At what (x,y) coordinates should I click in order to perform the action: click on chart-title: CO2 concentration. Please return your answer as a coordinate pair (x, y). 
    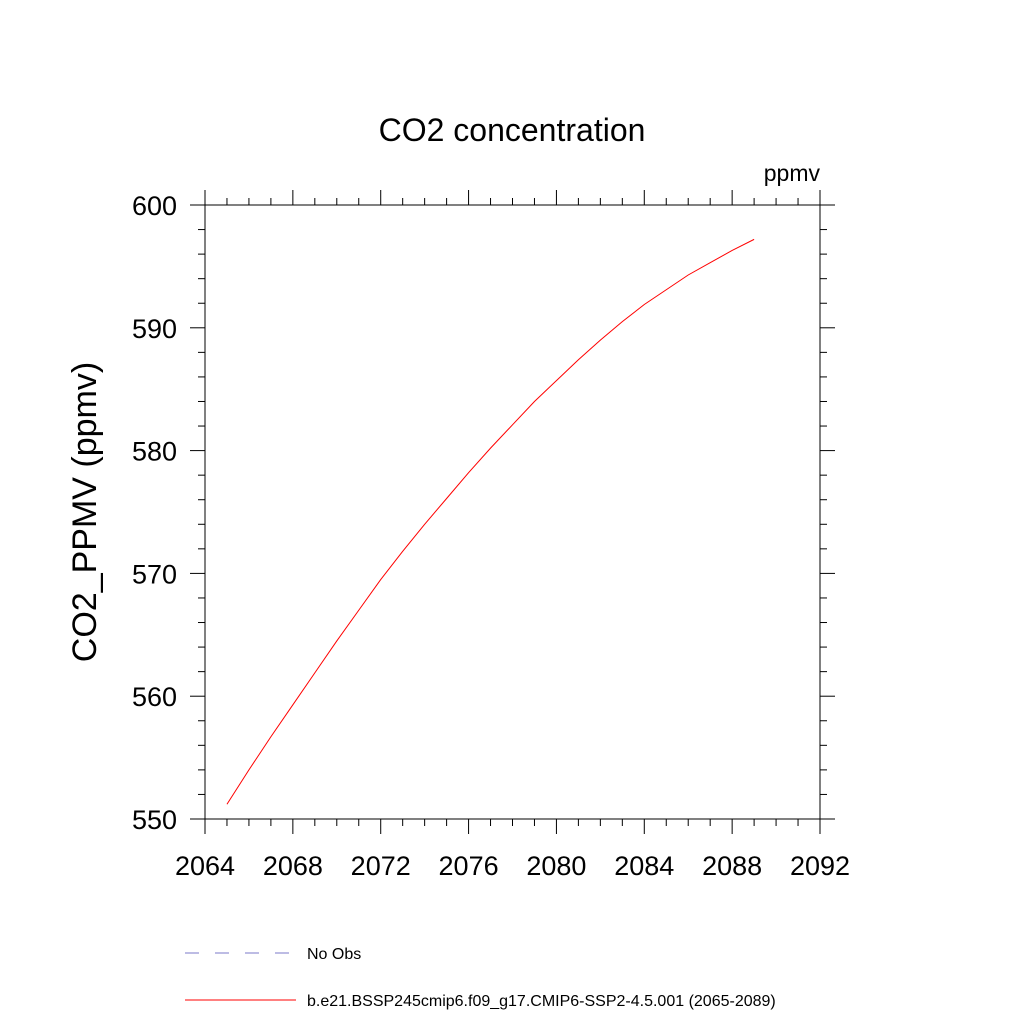
    Looking at the image, I should click on (512, 130).